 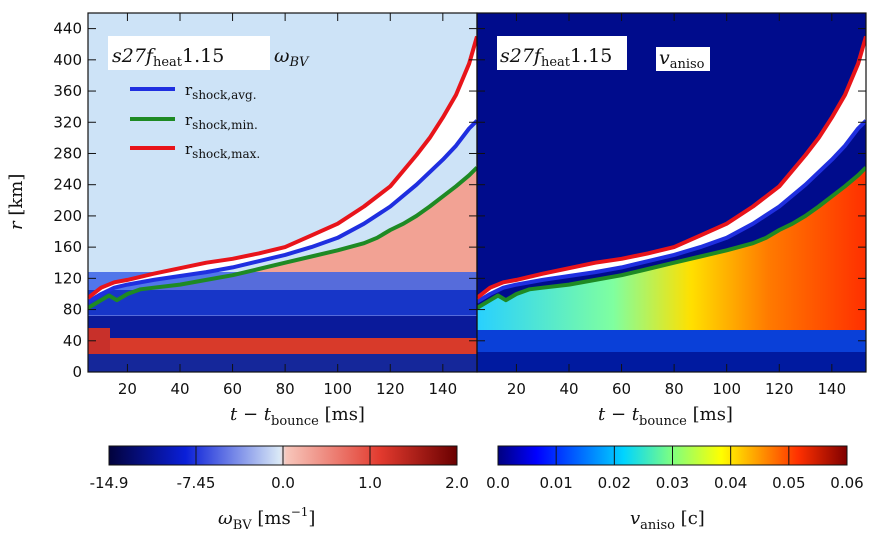 What do you see at coordinates (282, 238) in the screenshot?
I see `series-line-min-L` at bounding box center [282, 238].